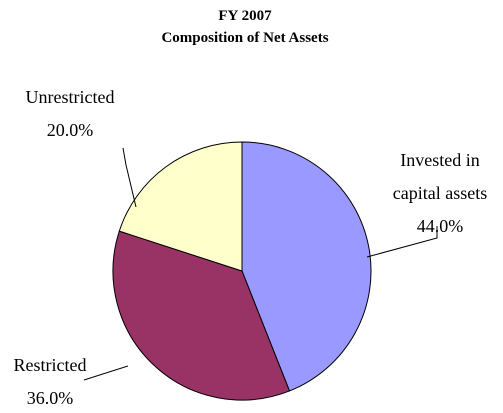 This screenshot has width=503, height=413. What do you see at coordinates (440, 226) in the screenshot?
I see `value-label: 44.0%` at bounding box center [440, 226].